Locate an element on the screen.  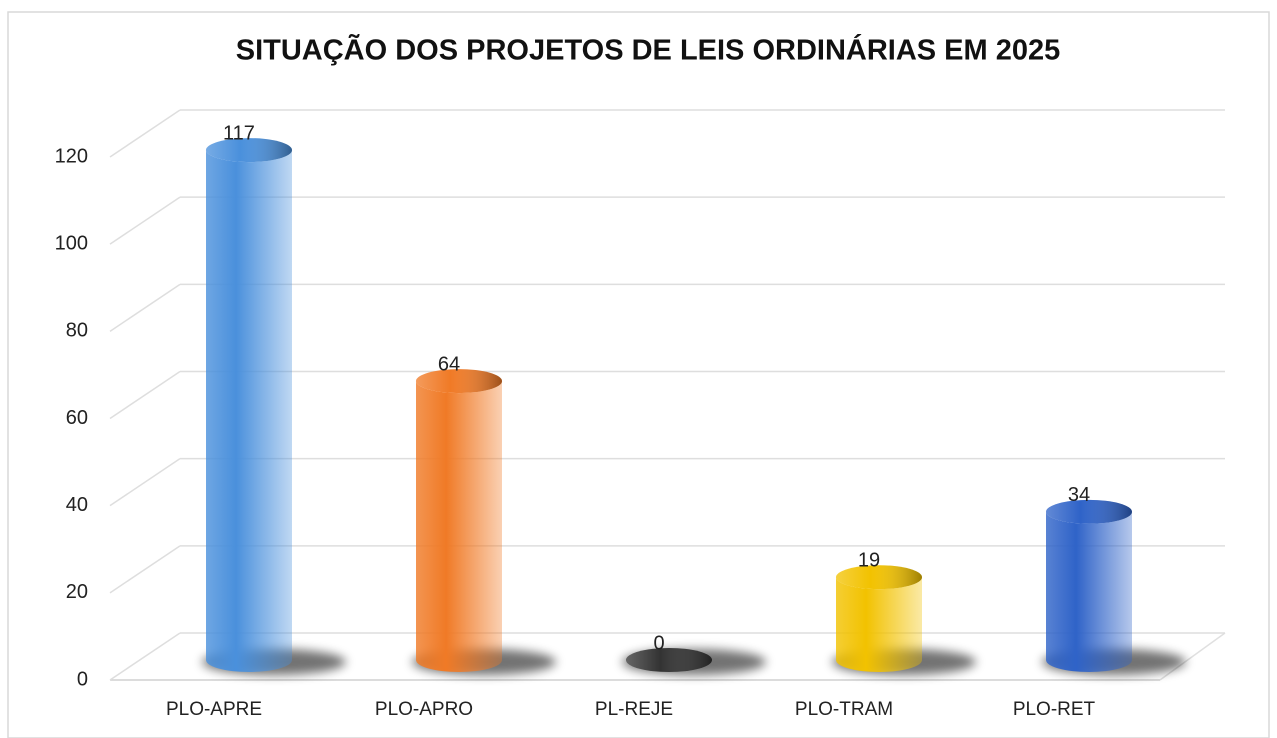
x-tick-label: PLO-APRE is located at coordinates (214, 709).